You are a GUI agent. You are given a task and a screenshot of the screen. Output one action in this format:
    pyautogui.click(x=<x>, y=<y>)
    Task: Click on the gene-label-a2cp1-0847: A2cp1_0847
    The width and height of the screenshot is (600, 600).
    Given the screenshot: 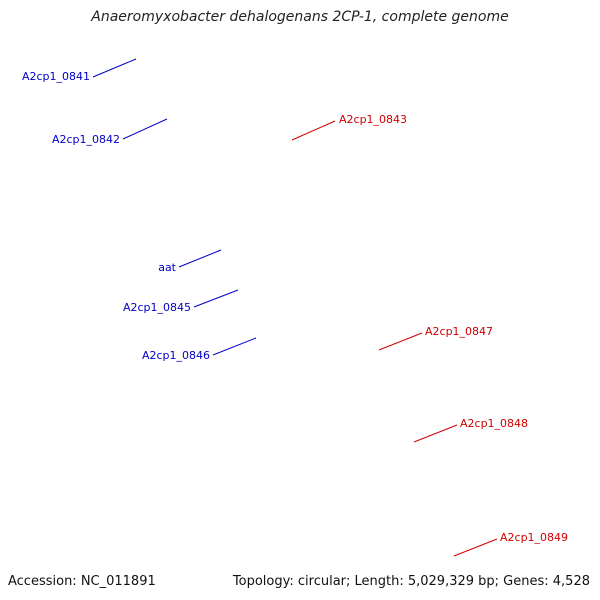 What is the action you would take?
    pyautogui.click(x=459, y=331)
    